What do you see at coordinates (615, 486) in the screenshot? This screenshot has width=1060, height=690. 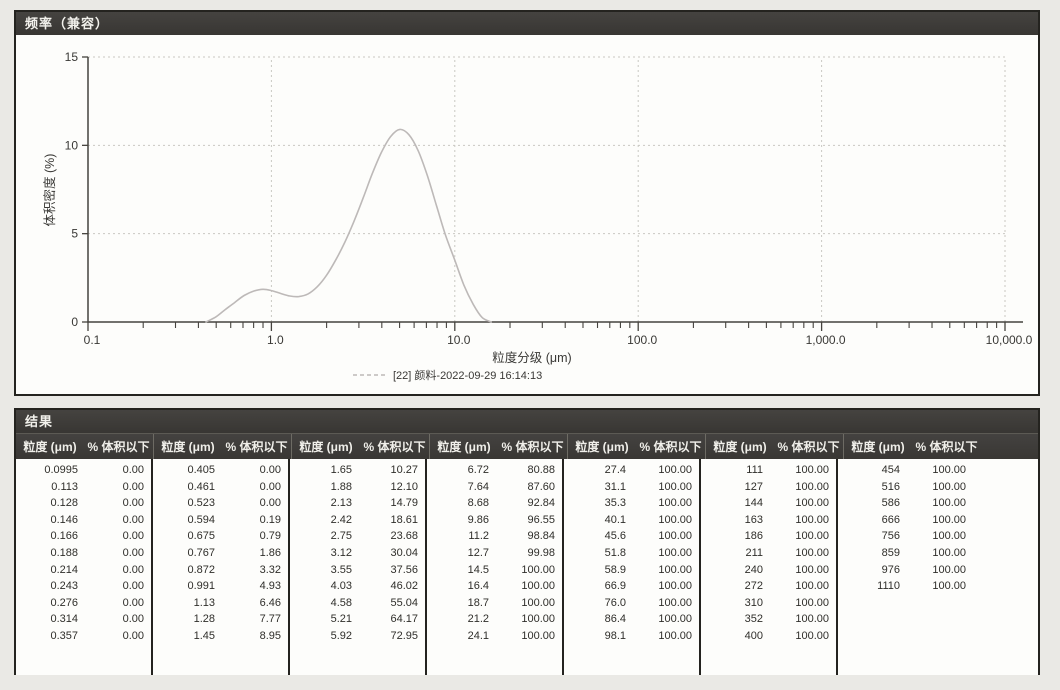 I see `size-cell: 31.1` at bounding box center [615, 486].